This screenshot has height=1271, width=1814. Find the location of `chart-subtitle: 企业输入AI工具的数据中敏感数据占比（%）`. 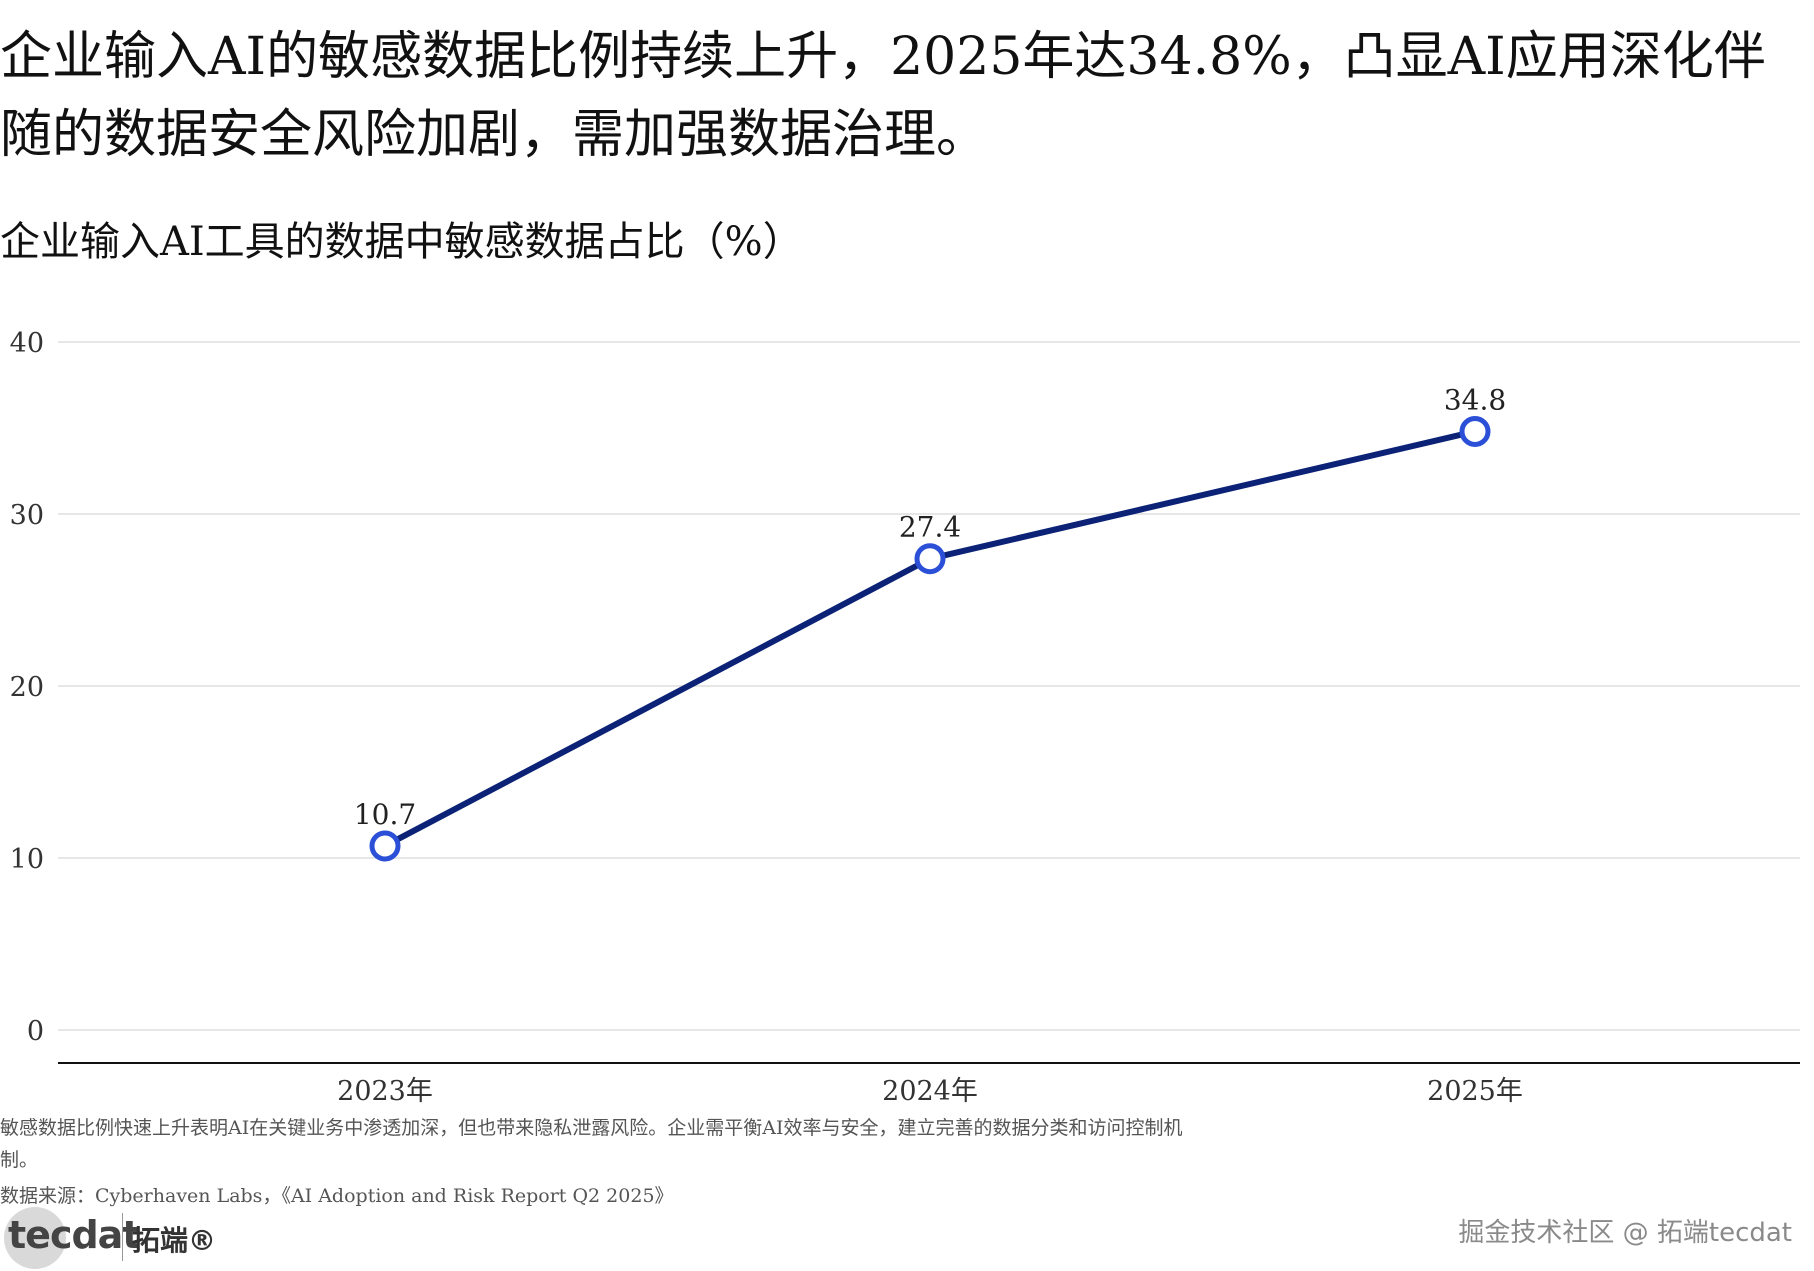

chart-subtitle: 企业输入AI工具的数据中敏感数据占比（%） is located at coordinates (401, 242).